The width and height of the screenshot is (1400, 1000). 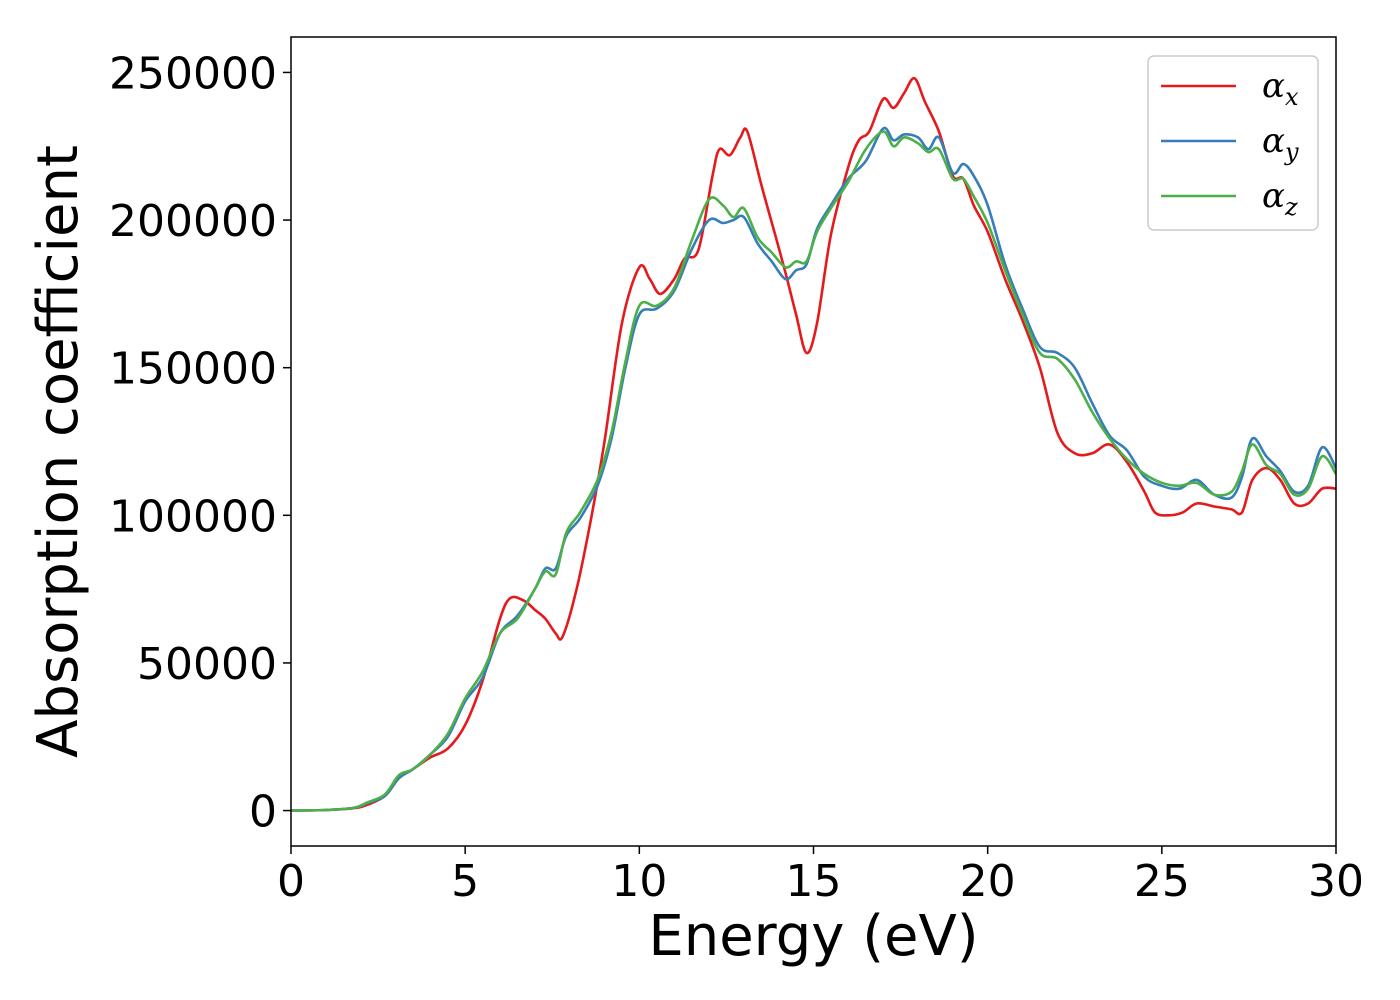 What do you see at coordinates (1233, 143) in the screenshot?
I see `legend-box` at bounding box center [1233, 143].